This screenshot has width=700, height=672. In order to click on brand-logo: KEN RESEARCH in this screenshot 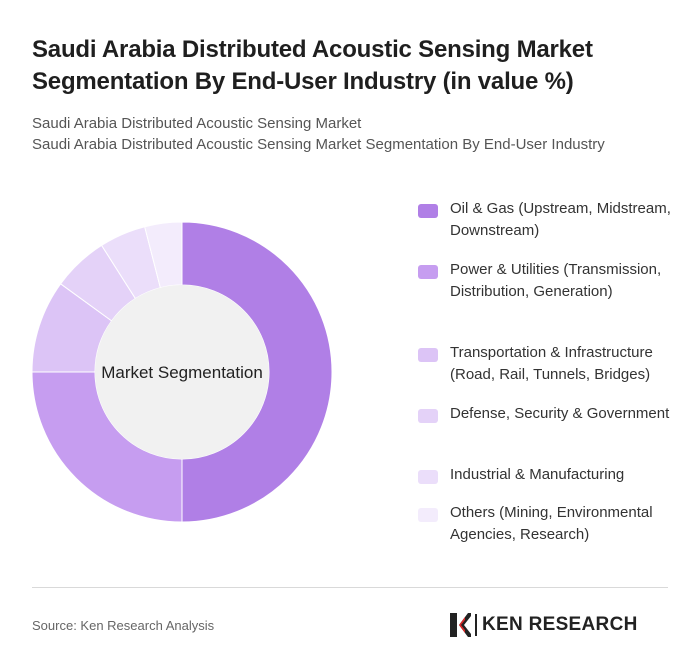, I will do `click(559, 625)`.